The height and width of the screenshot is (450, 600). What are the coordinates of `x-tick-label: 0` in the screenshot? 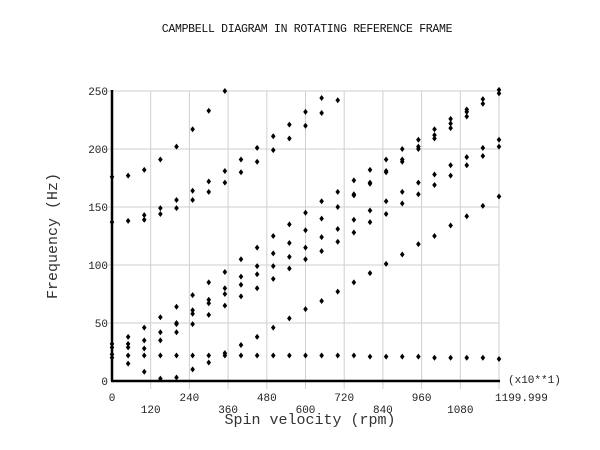 It's located at (112, 399).